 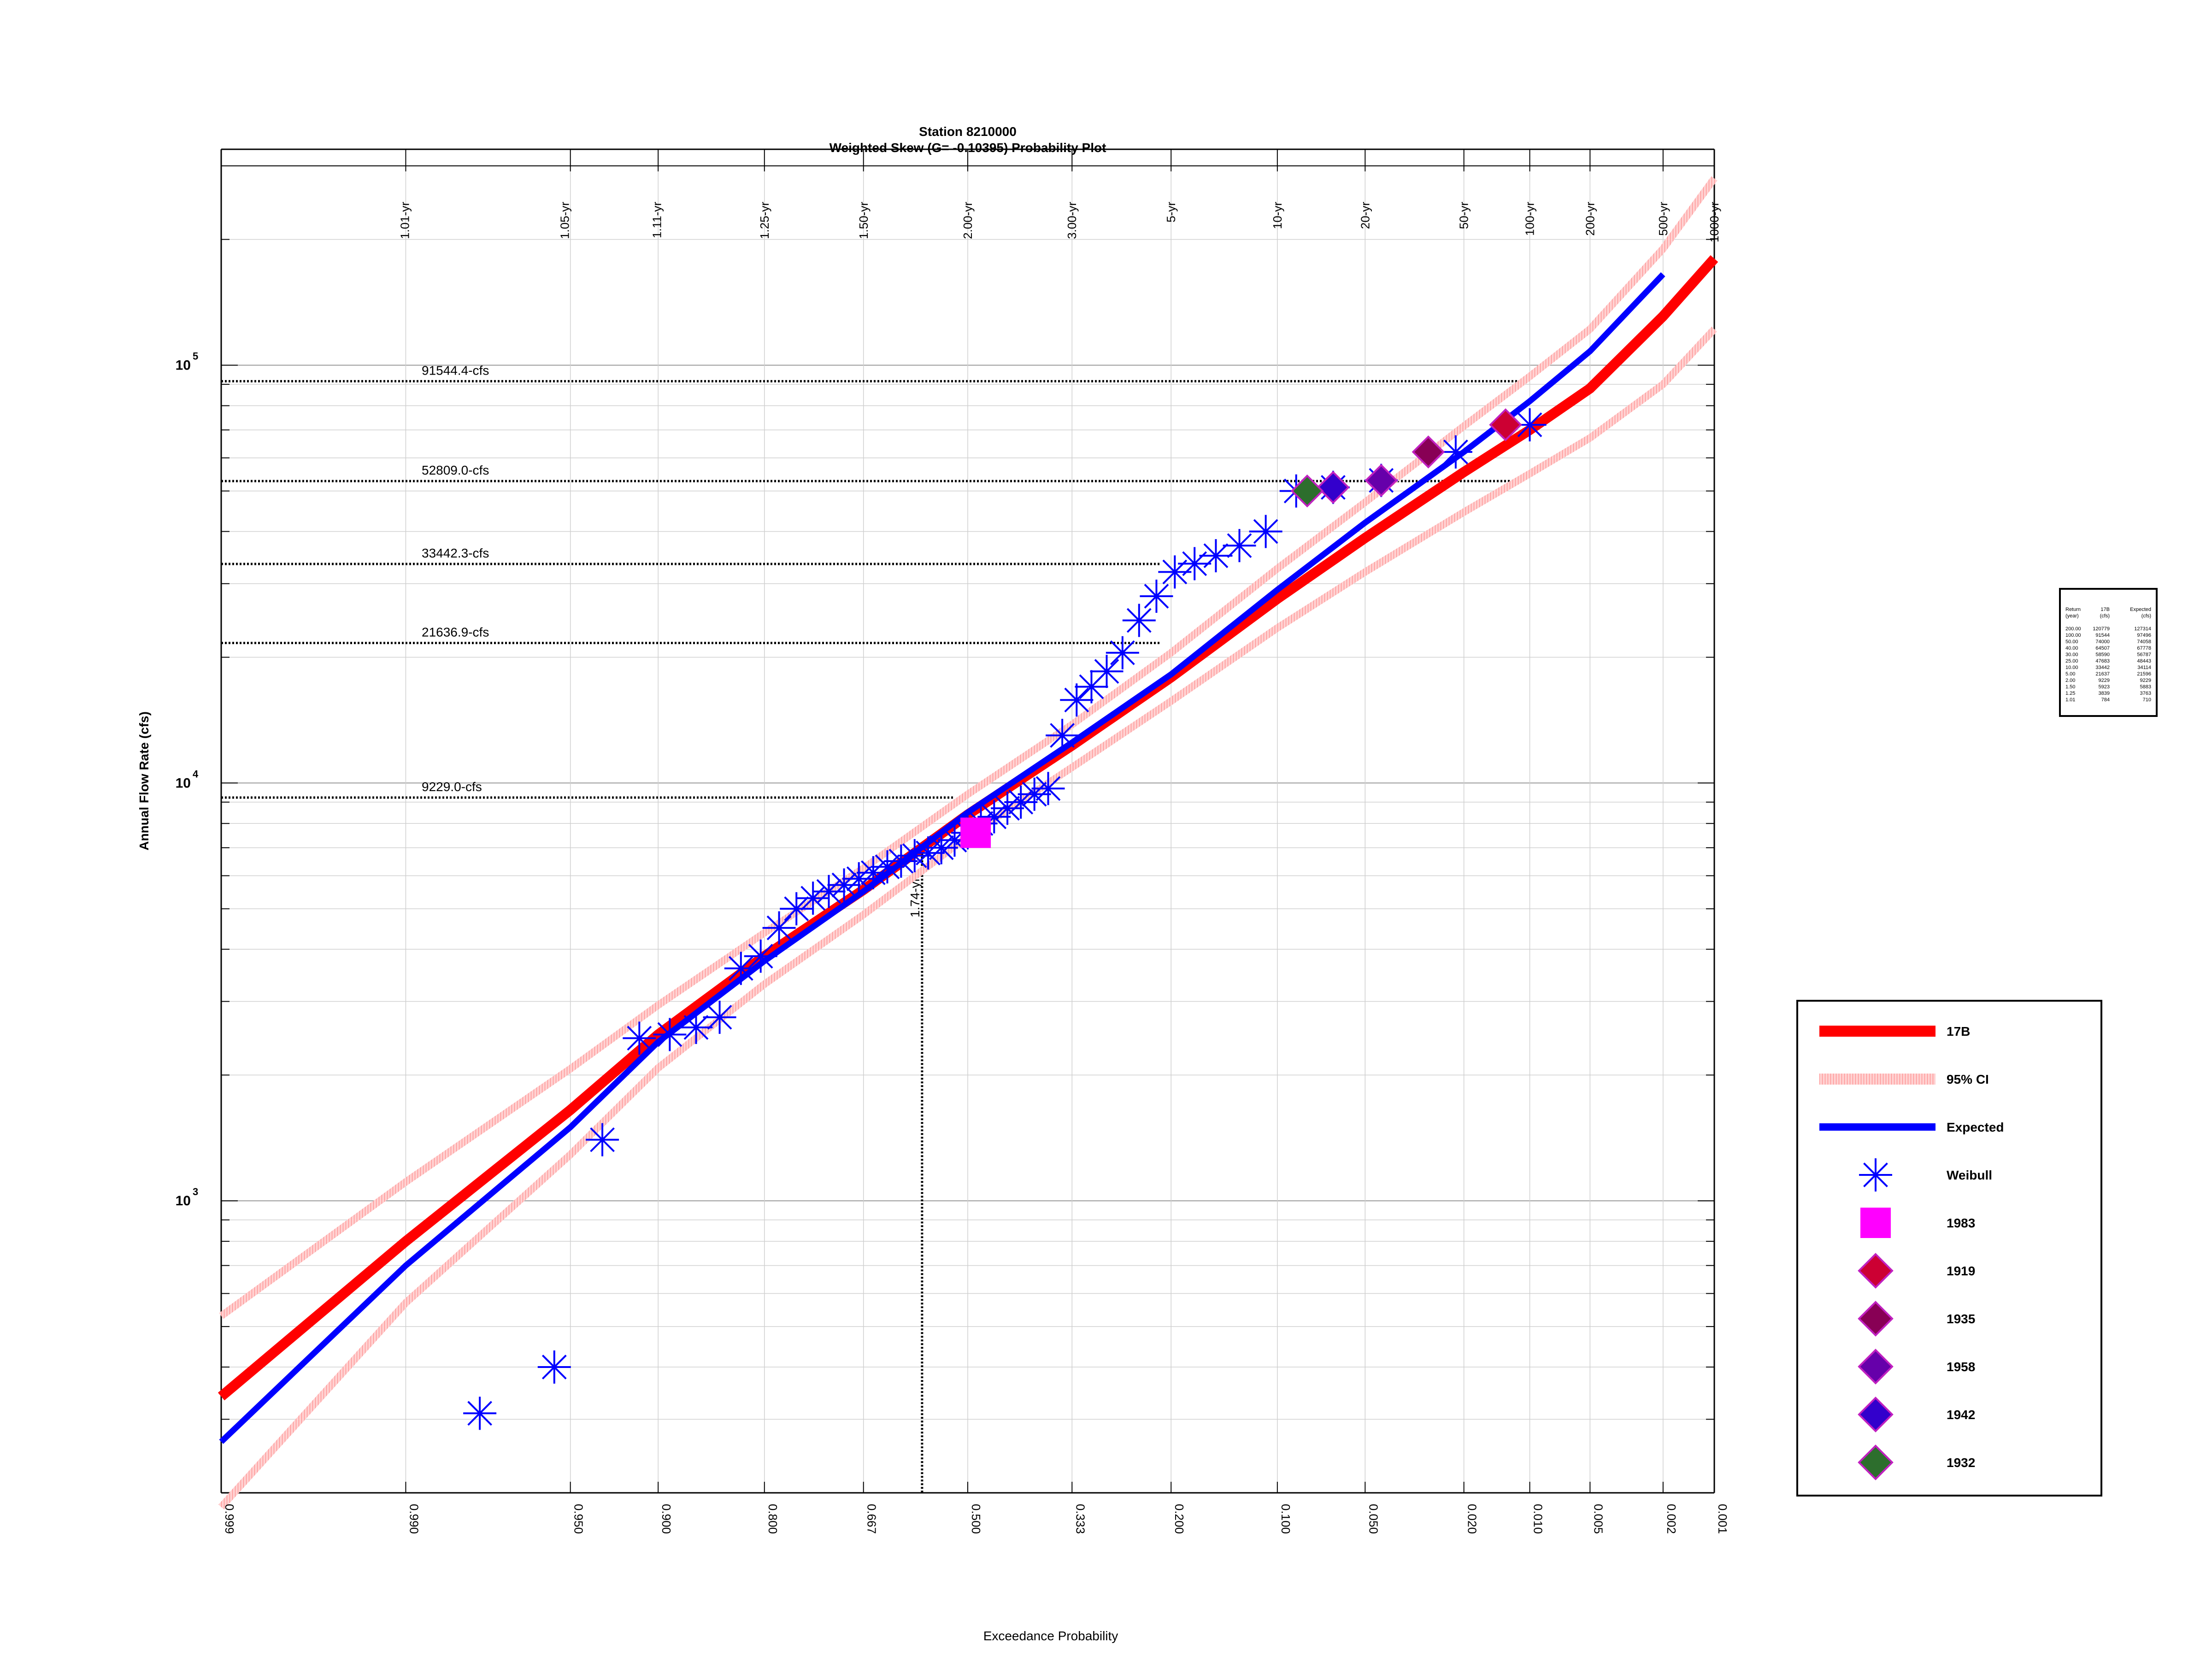 What do you see at coordinates (2102, 648) in the screenshot?
I see `summary-table-cell: 64507` at bounding box center [2102, 648].